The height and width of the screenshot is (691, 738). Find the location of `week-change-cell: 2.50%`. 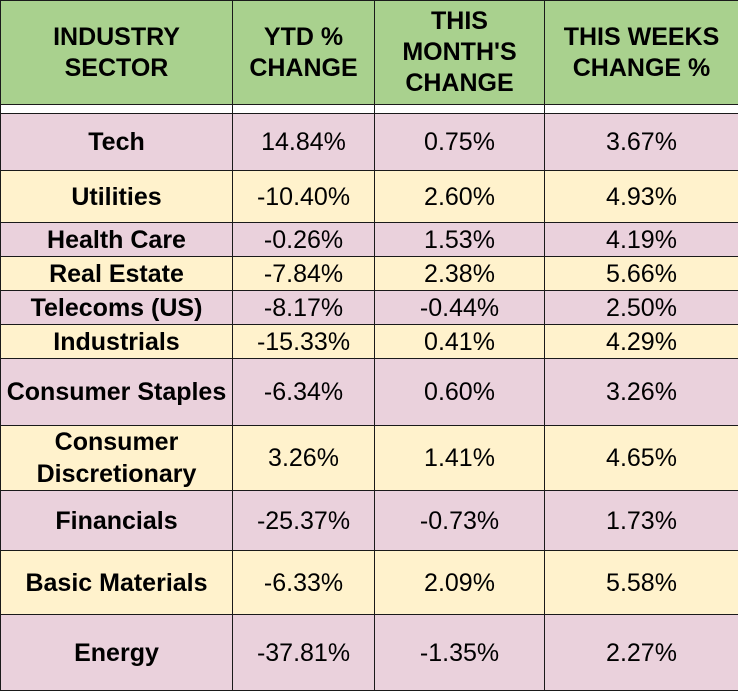

week-change-cell: 2.50% is located at coordinates (641, 308).